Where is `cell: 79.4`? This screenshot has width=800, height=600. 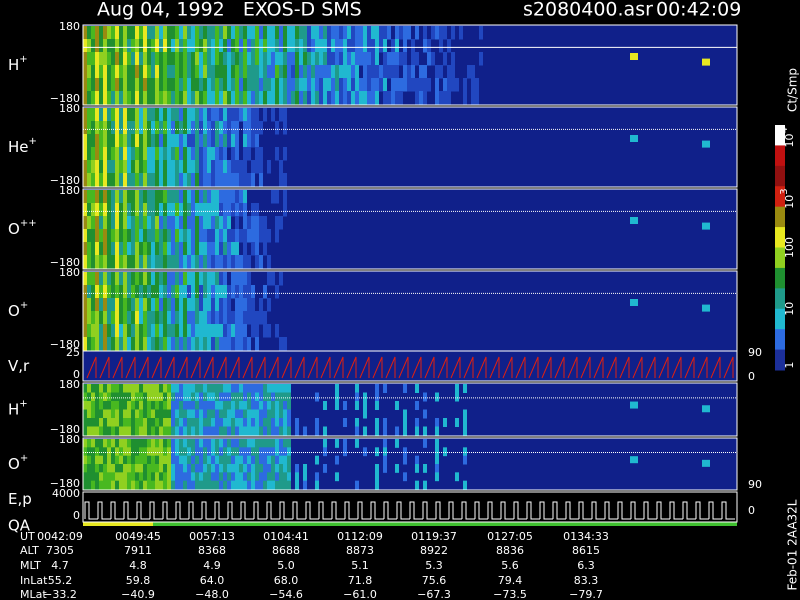 cell: 79.4 is located at coordinates (510, 580).